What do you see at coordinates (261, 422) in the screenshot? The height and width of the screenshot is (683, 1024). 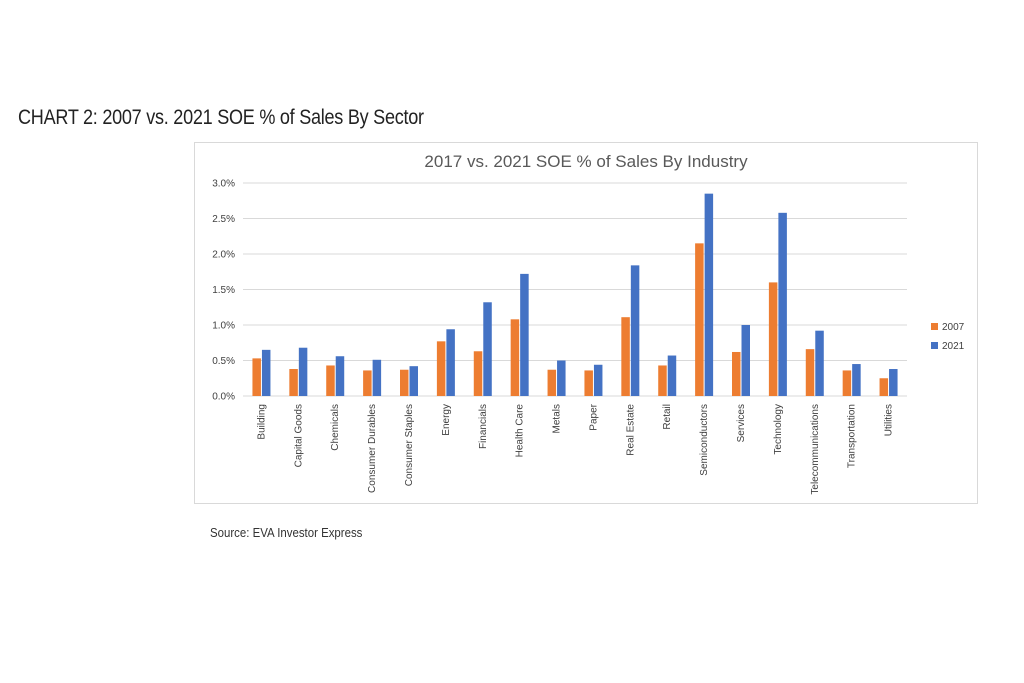 I see `x-tick-label: Building` at bounding box center [261, 422].